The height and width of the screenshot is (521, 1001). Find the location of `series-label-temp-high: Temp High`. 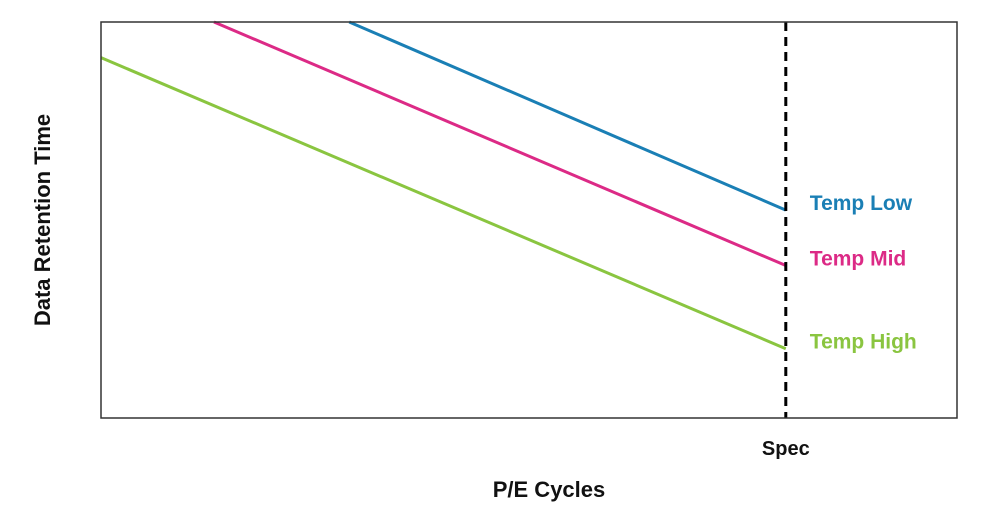

series-label-temp-high: Temp High is located at coordinates (863, 342).